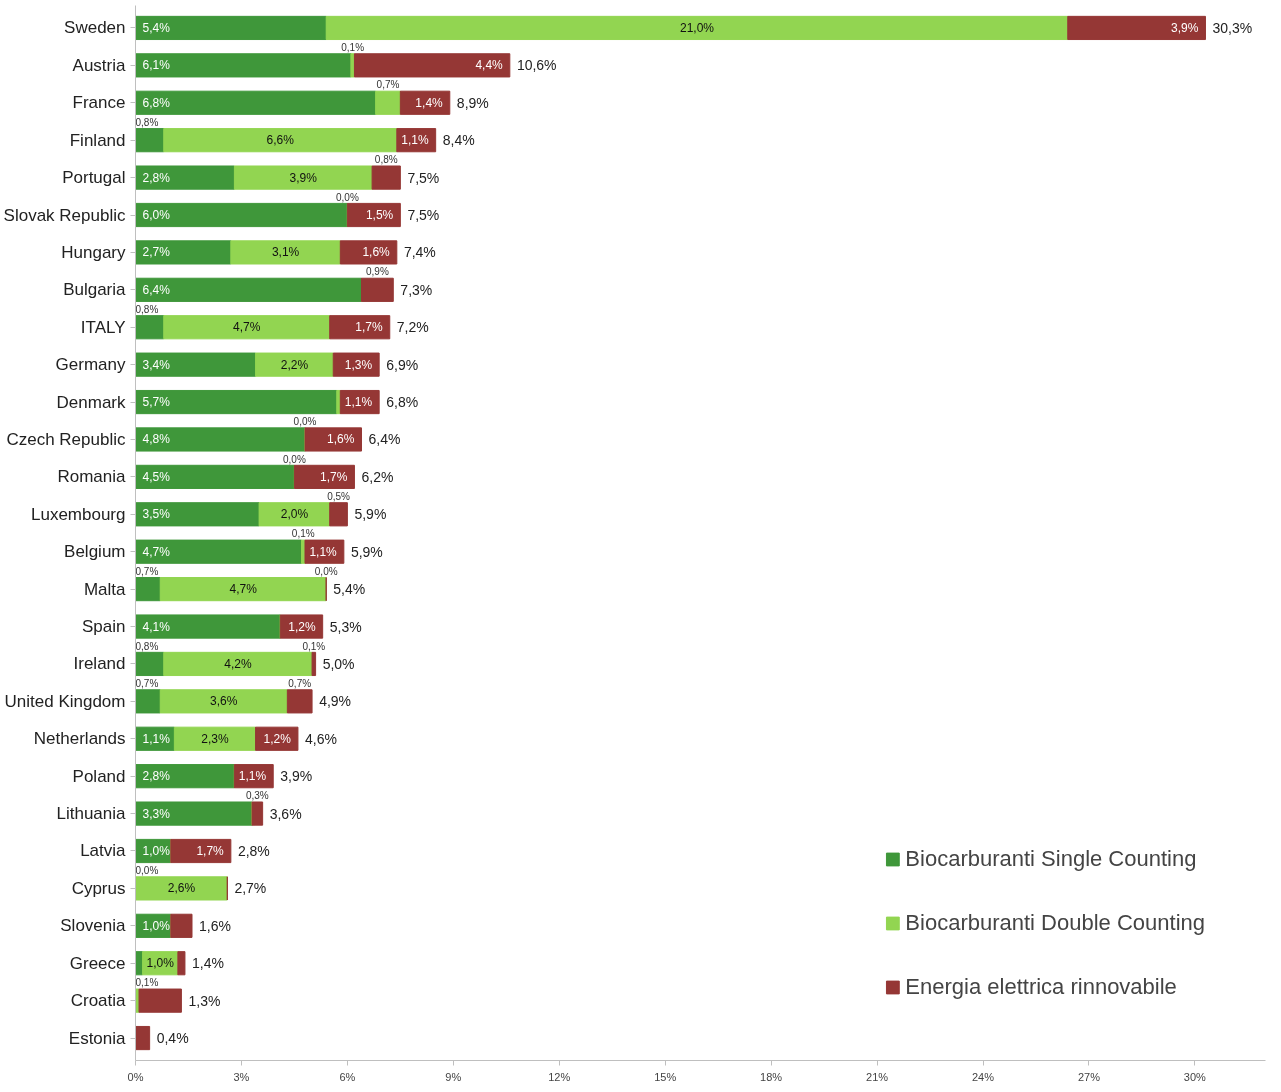  What do you see at coordinates (1195, 1076) in the screenshot?
I see `x-tick-label: 30%` at bounding box center [1195, 1076].